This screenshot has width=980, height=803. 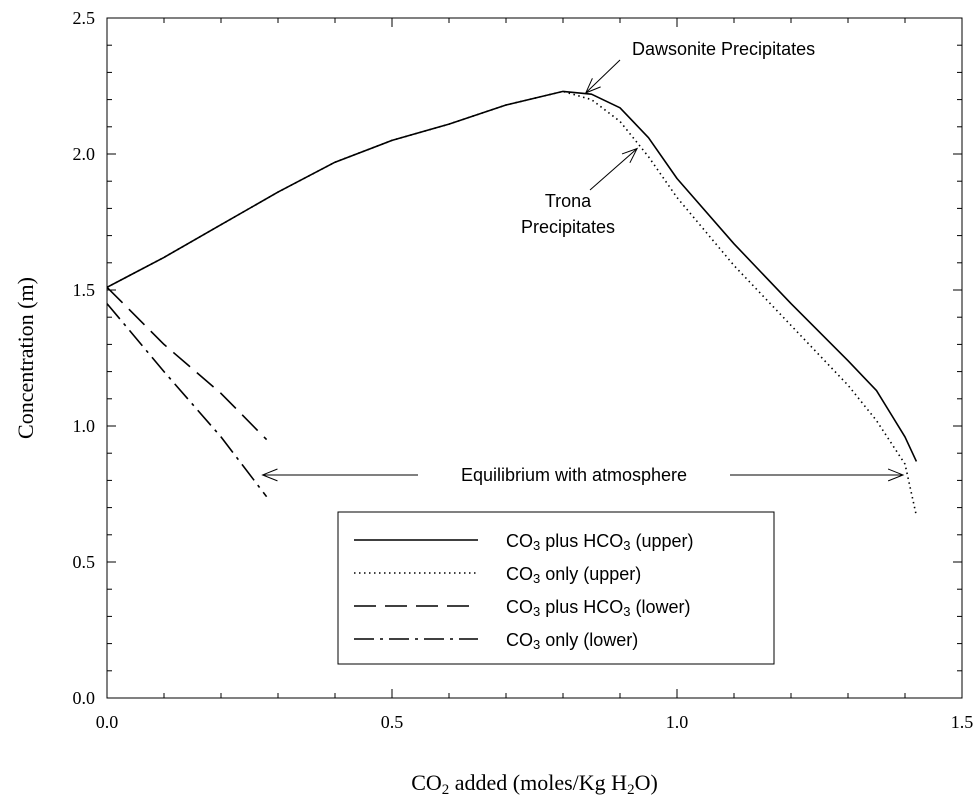 I want to click on annotation-dawsonite: Dawsonite Precipitates, so click(x=723, y=49).